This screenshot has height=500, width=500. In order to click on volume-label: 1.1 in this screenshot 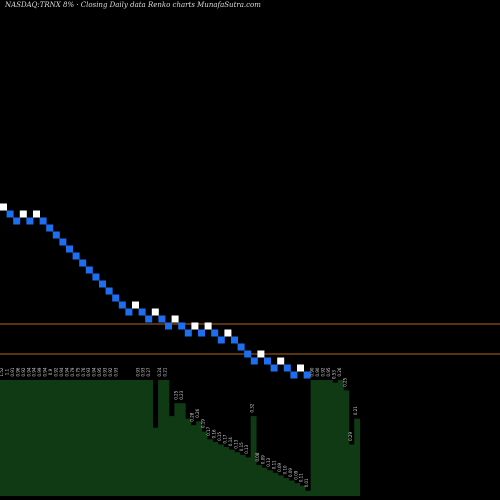, I will do `click(6, 371)`.